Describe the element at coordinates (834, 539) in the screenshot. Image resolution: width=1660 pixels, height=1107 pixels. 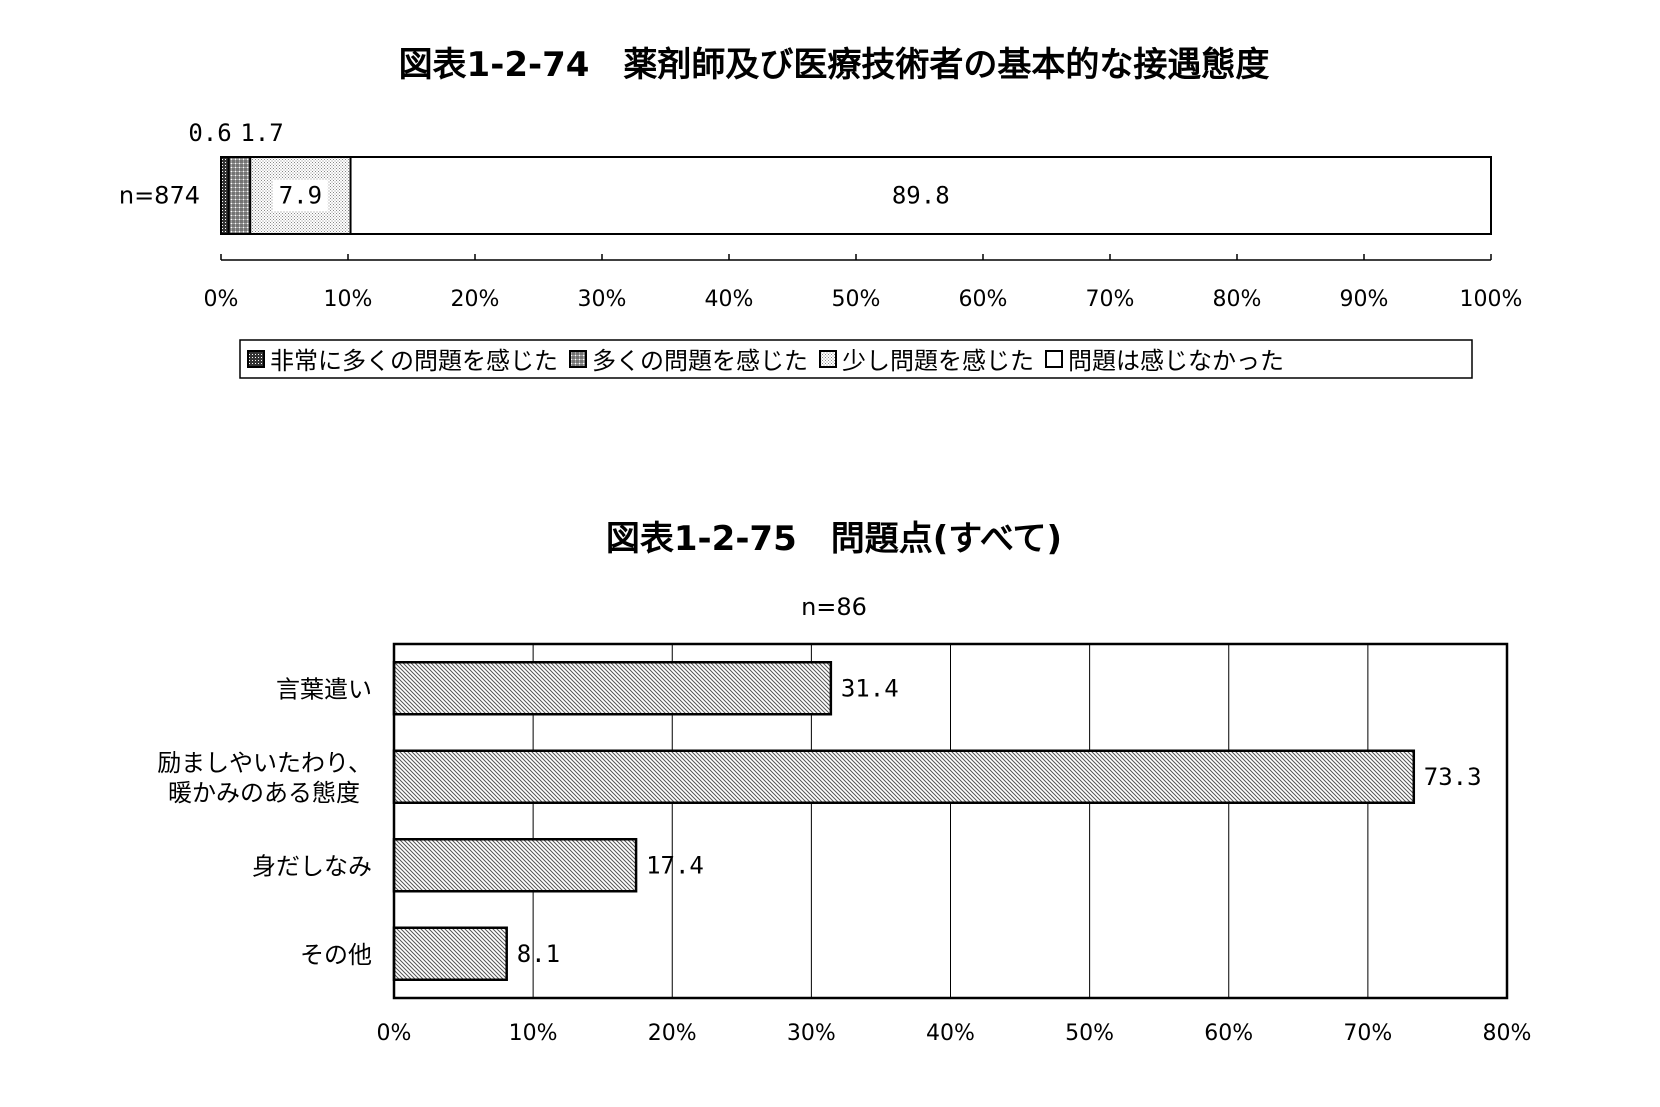
I see `chart2-title: 図表1-2-75 問題点(すべて)` at that location.